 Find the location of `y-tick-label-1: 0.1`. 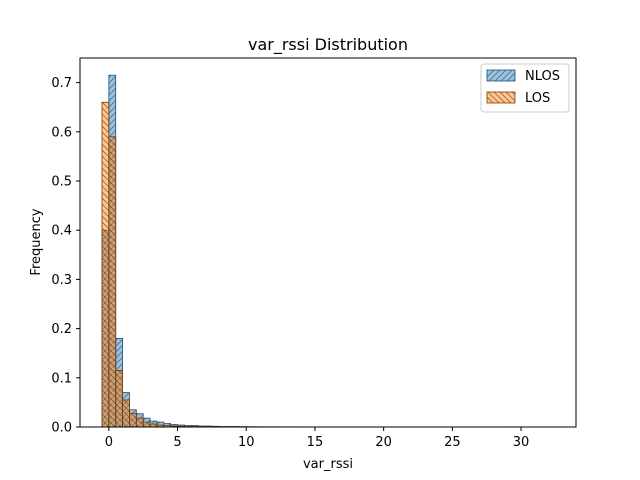

y-tick-label-1: 0.1 is located at coordinates (61, 378).